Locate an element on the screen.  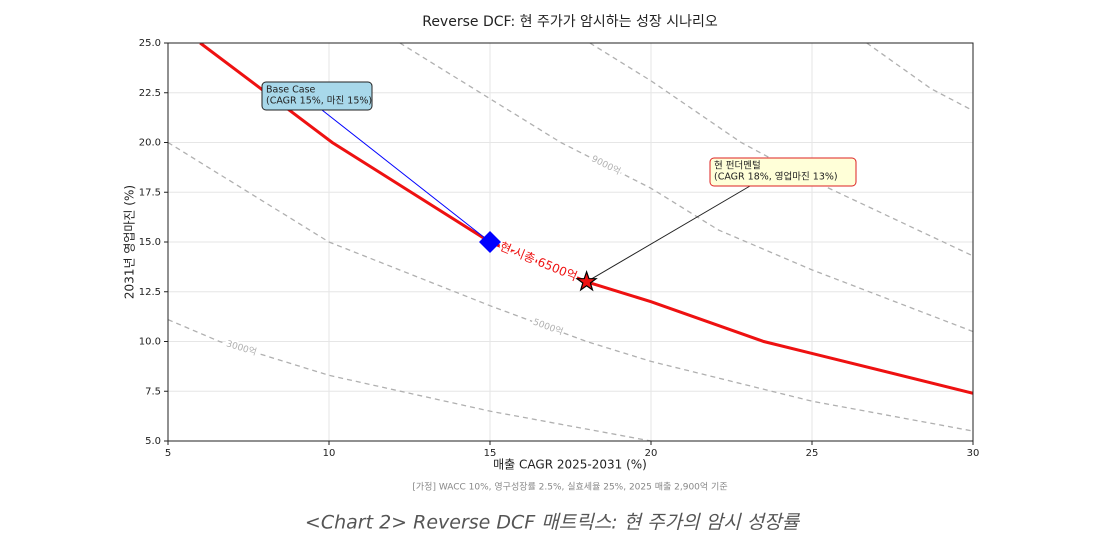
y-tick-label: 12.5 is located at coordinates (150, 292).